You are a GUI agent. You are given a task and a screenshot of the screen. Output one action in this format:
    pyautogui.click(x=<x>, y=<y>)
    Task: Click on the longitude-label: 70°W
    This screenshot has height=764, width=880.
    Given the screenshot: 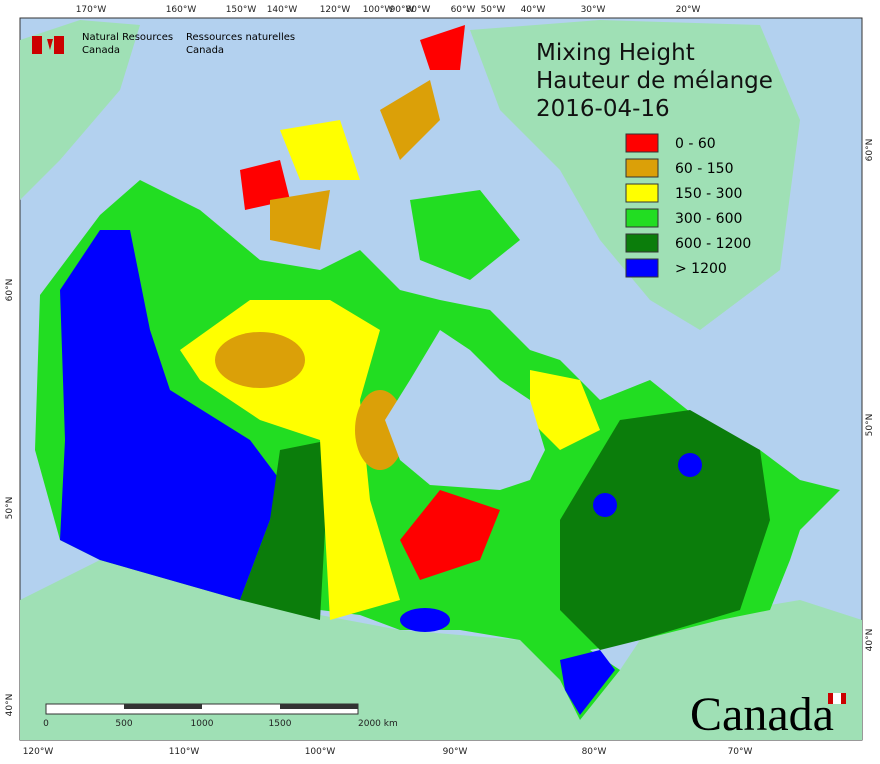 What is the action you would take?
    pyautogui.click(x=740, y=752)
    